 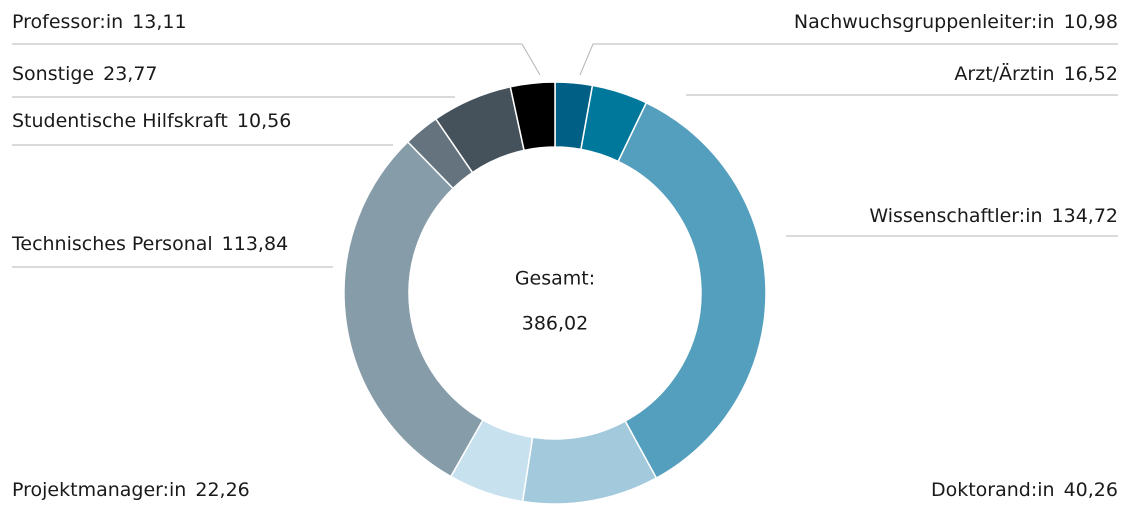 I want to click on label-value: 10,56, so click(x=264, y=121).